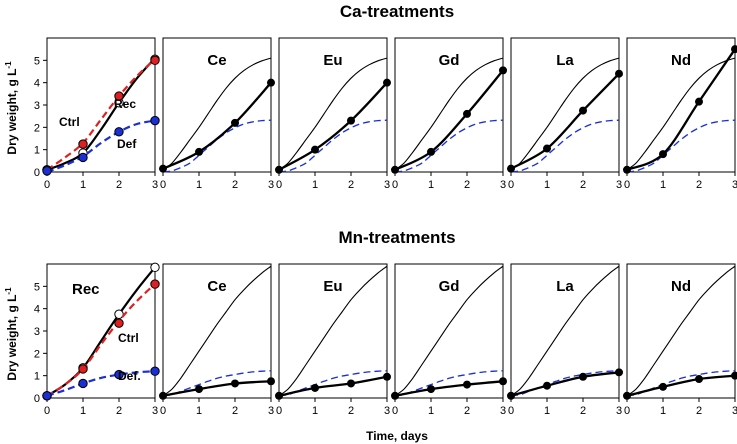  Describe the element at coordinates (565, 340) in the screenshot. I see `mn-panel-la: 0 1 2 3 La` at that location.